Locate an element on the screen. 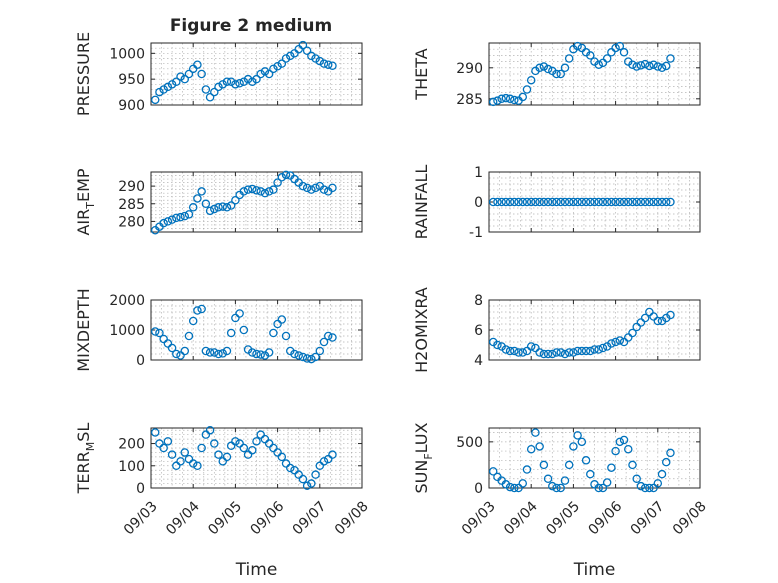  panel-5-ytick-label: 1000 is located at coordinates (127, 331).